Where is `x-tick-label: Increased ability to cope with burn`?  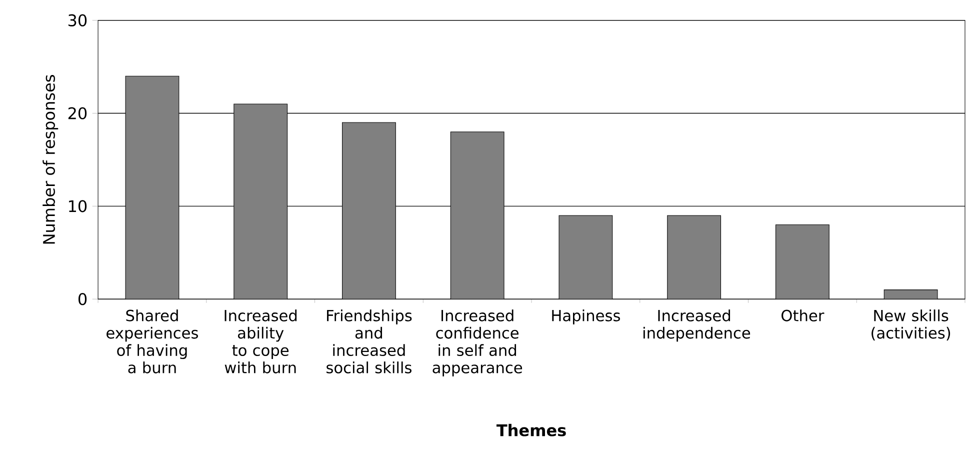
x-tick-label: Increased ability to cope with burn is located at coordinates (260, 341).